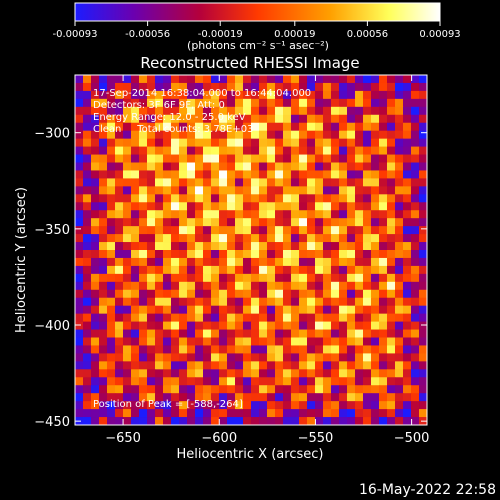  What do you see at coordinates (52, 230) in the screenshot?
I see `y-tick-label: −350` at bounding box center [52, 230].